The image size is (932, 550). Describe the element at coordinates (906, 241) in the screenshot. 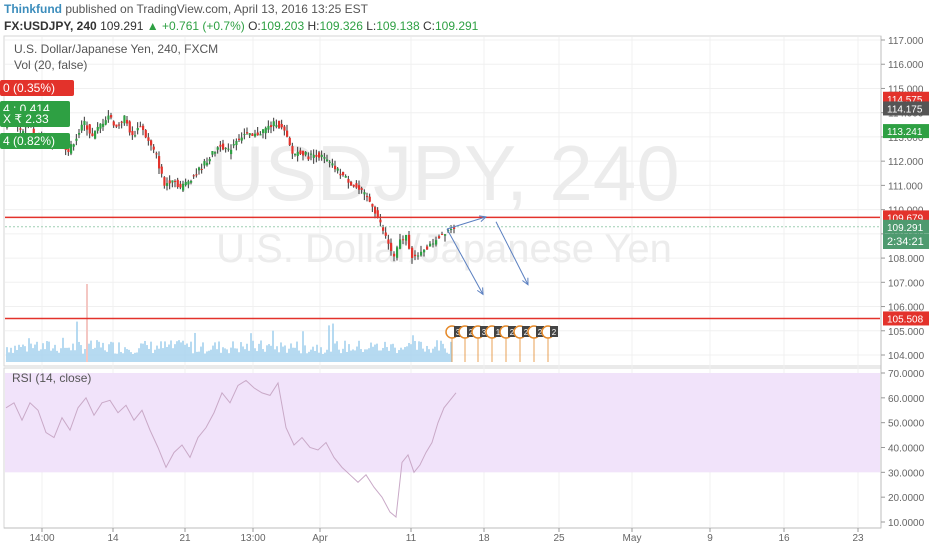

I see `countdown-badge` at that location.